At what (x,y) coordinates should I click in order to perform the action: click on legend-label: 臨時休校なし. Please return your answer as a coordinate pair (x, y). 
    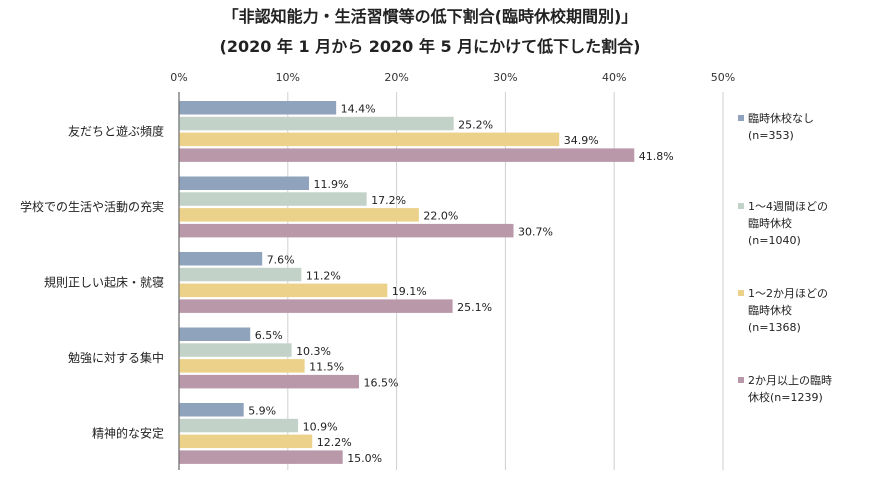
    Looking at the image, I should click on (781, 118).